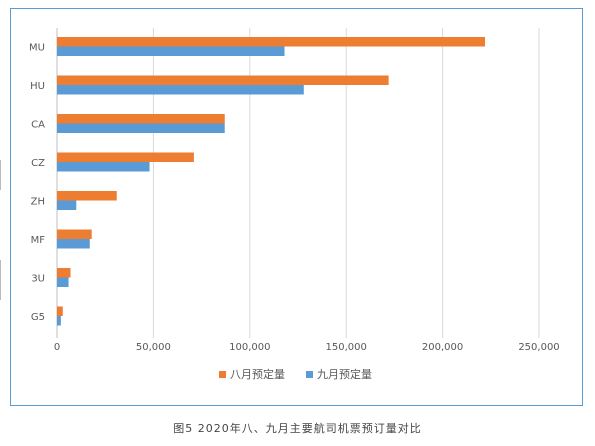 The width and height of the screenshot is (595, 446). I want to click on figure-caption: 图5 2020年八、九月主要航司机票预订量对比, so click(297, 428).